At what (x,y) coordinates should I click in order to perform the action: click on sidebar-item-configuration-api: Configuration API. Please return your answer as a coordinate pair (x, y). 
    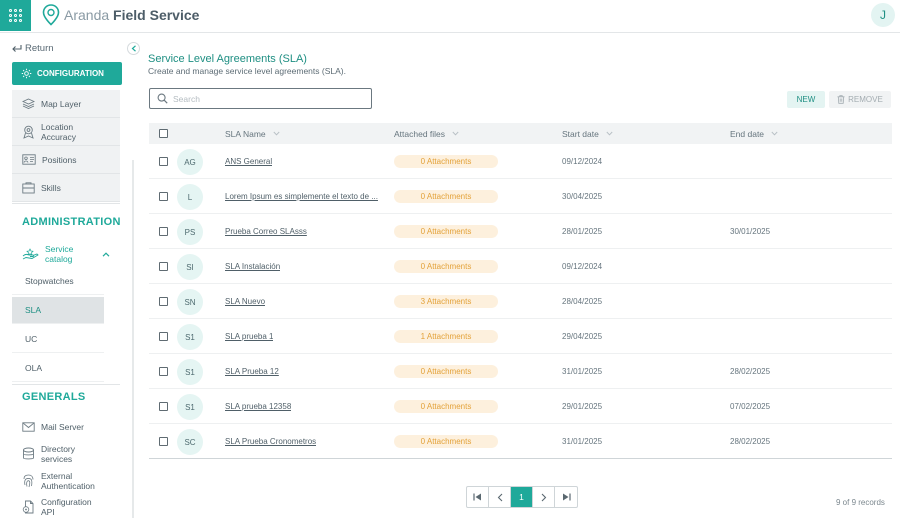
    Looking at the image, I should click on (61, 507).